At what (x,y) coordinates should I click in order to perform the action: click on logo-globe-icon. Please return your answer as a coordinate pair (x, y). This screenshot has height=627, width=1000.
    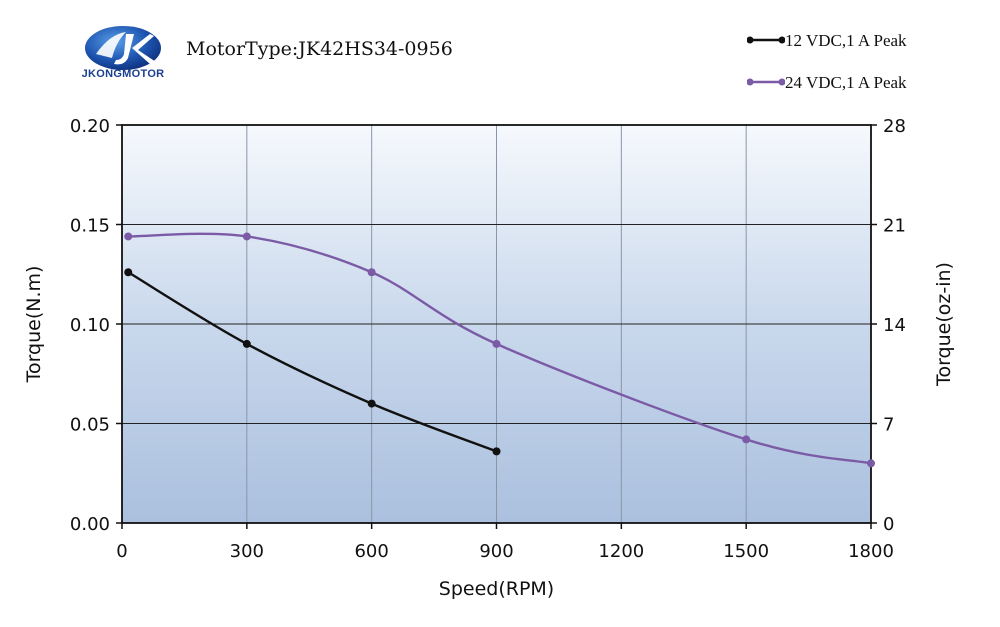
    Looking at the image, I should click on (123, 48).